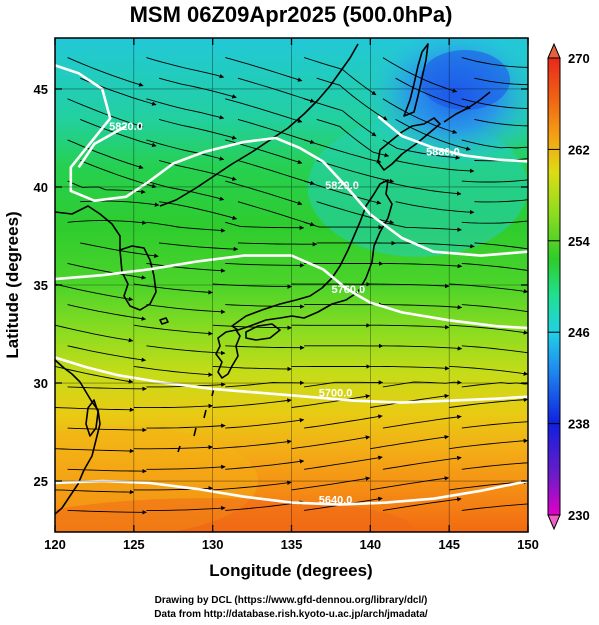 The width and height of the screenshot is (599, 625). Describe the element at coordinates (579, 58) in the screenshot. I see `colorbar-tick-label: 270` at that location.